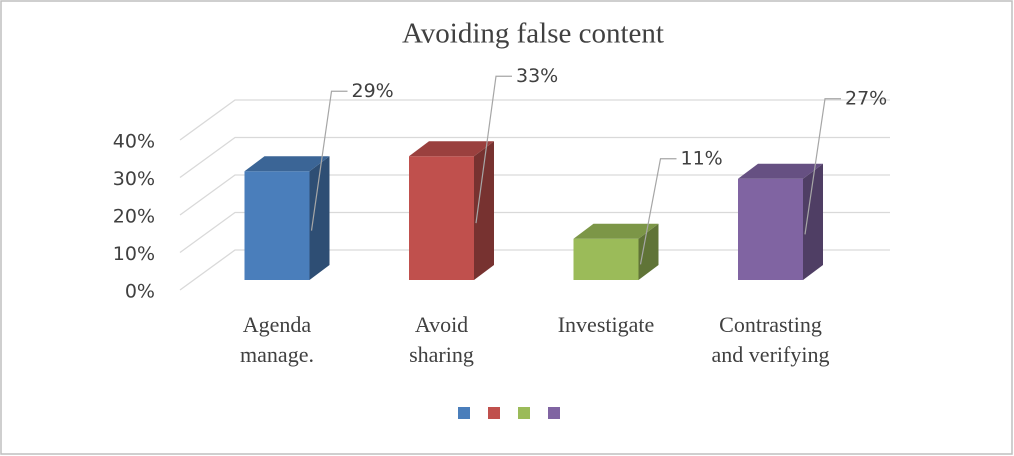 The height and width of the screenshot is (456, 1014). Describe the element at coordinates (533, 34) in the screenshot. I see `chart-title: Avoiding false content` at that location.